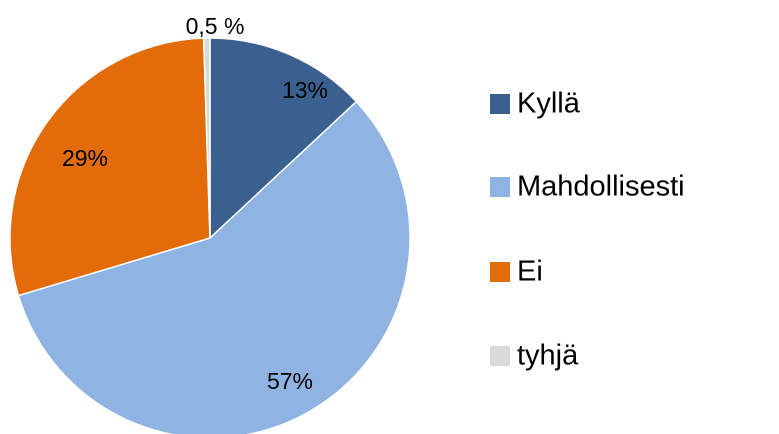 This screenshot has height=434, width=779. Describe the element at coordinates (215, 26) in the screenshot. I see `data-label: 0,5 %` at that location.